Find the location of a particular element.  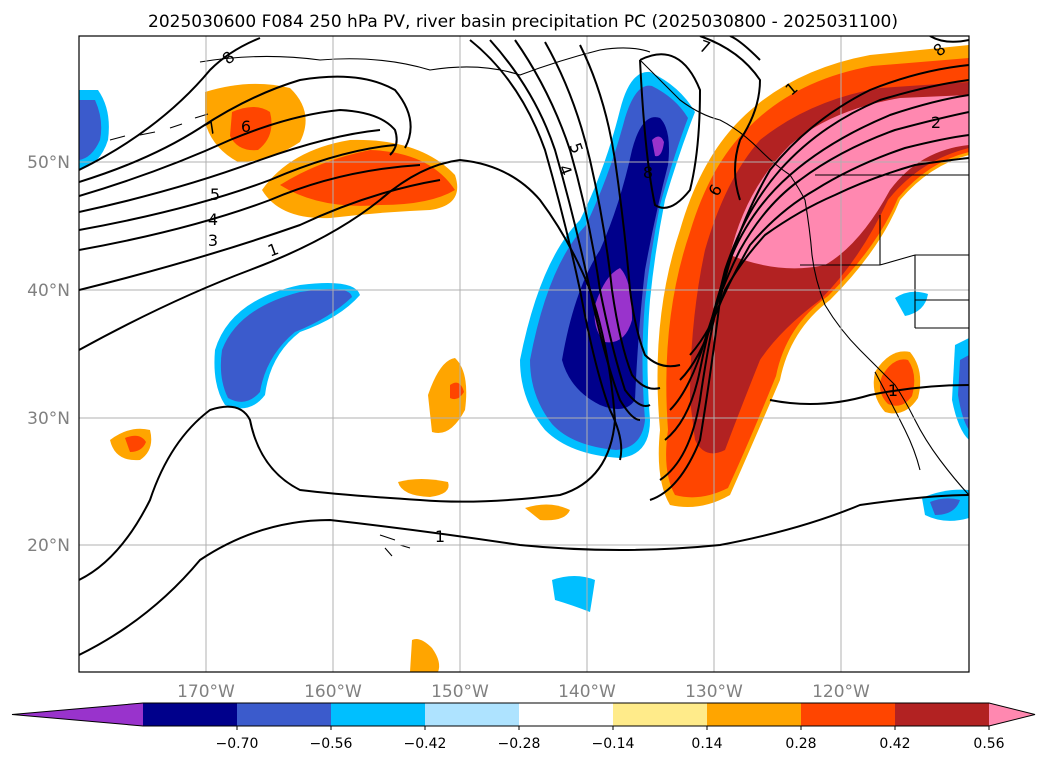

colorbar-extend-min is located at coordinates (77, 714).